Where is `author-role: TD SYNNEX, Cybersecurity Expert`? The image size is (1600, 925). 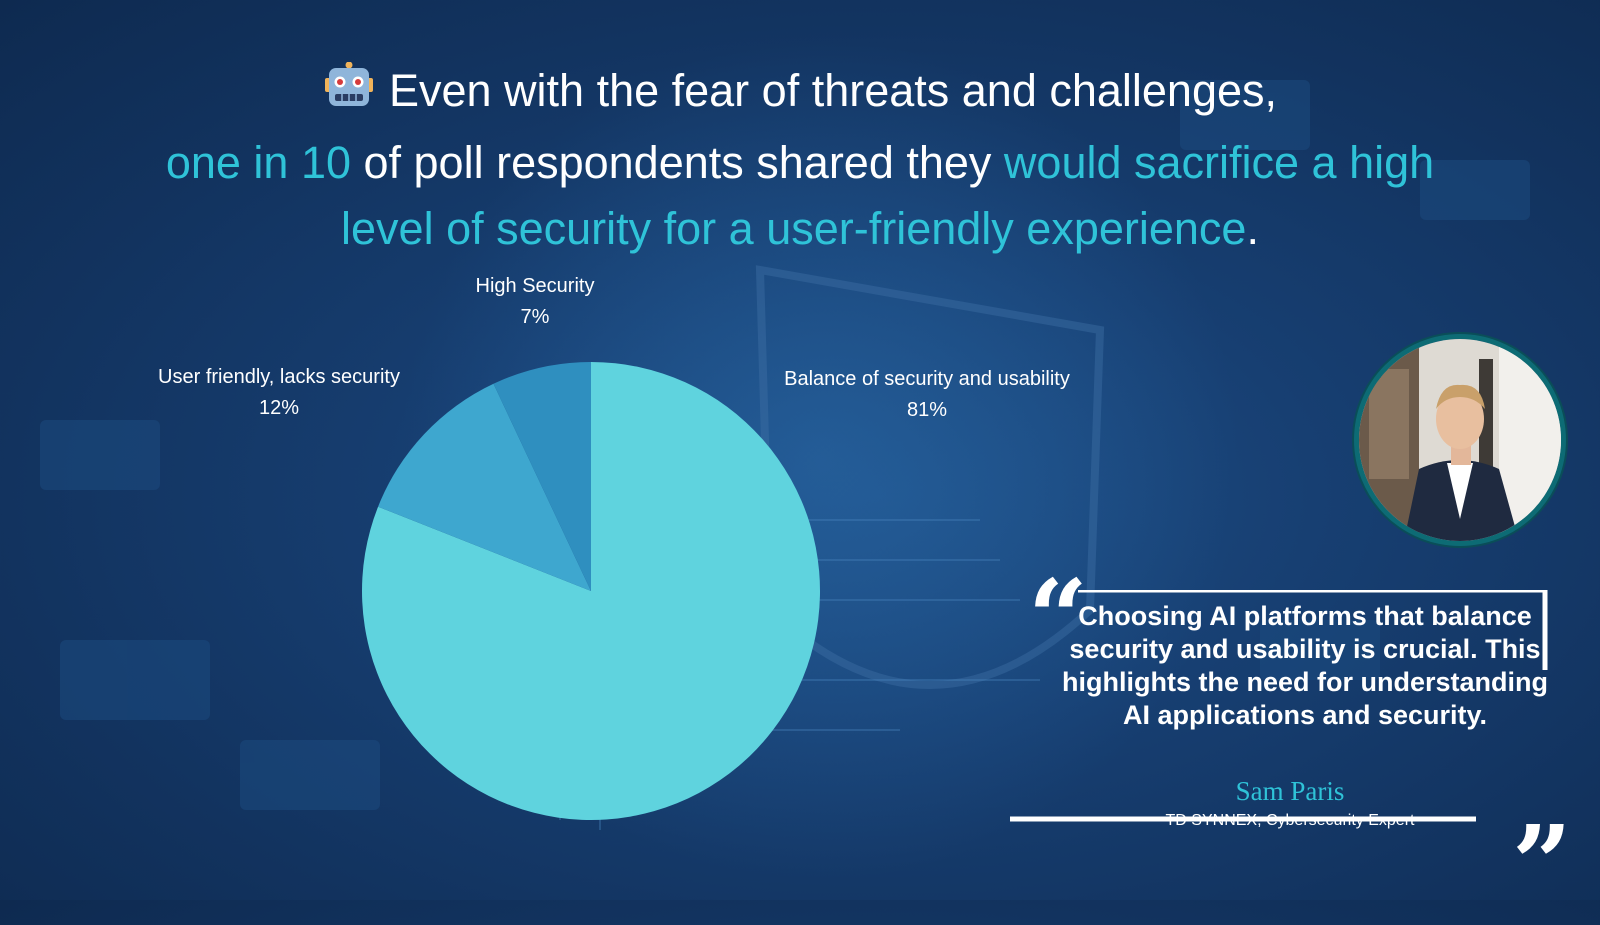
author-role: TD SYNNEX, Cybersecurity Expert is located at coordinates (1290, 820).